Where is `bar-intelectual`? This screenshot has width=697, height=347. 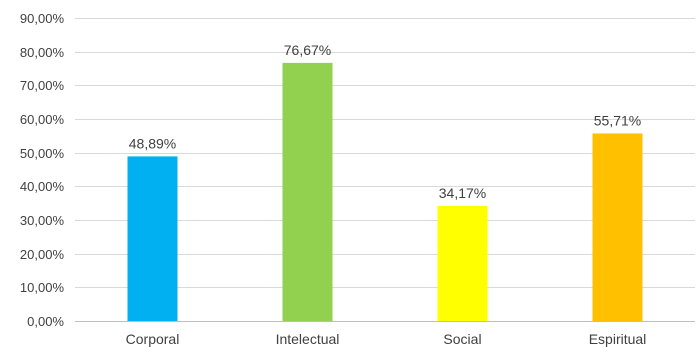 bar-intelectual is located at coordinates (307, 192).